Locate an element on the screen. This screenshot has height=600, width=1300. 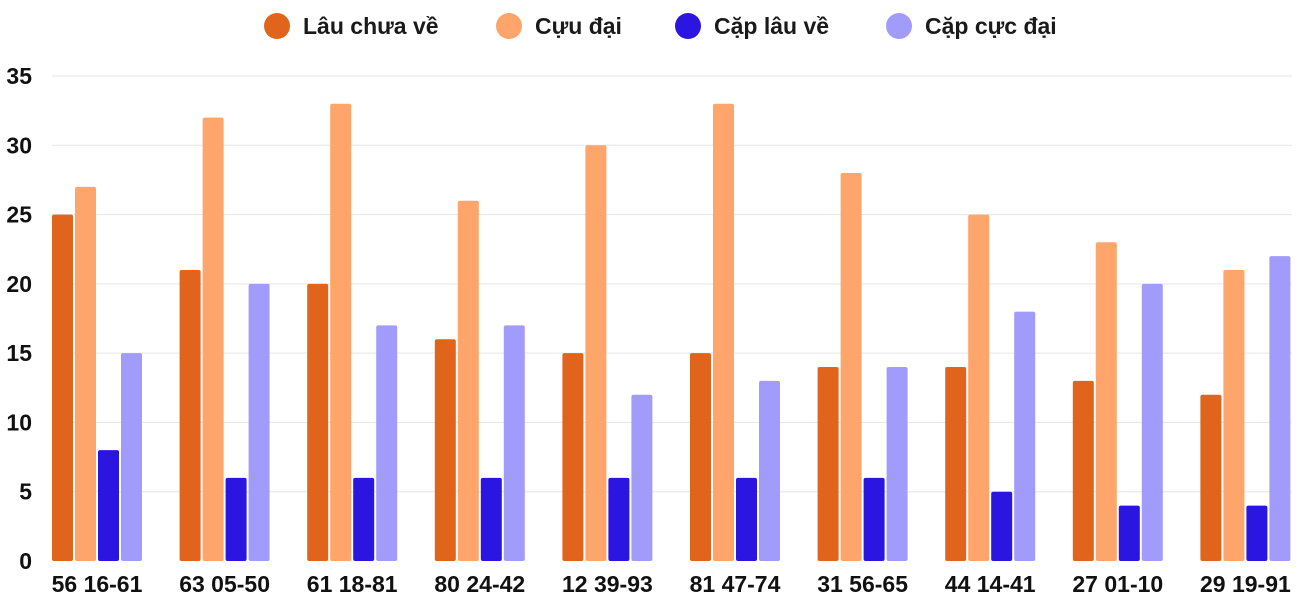
x-tick-label: 12 39-93 is located at coordinates (607, 584).